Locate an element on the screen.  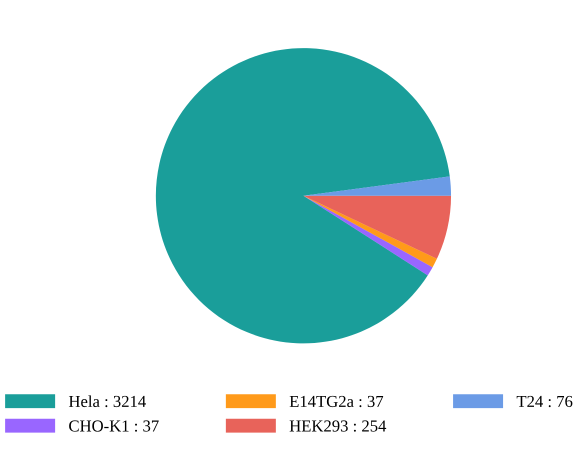
legend-label: CHO-K1 : 37 is located at coordinates (114, 426).